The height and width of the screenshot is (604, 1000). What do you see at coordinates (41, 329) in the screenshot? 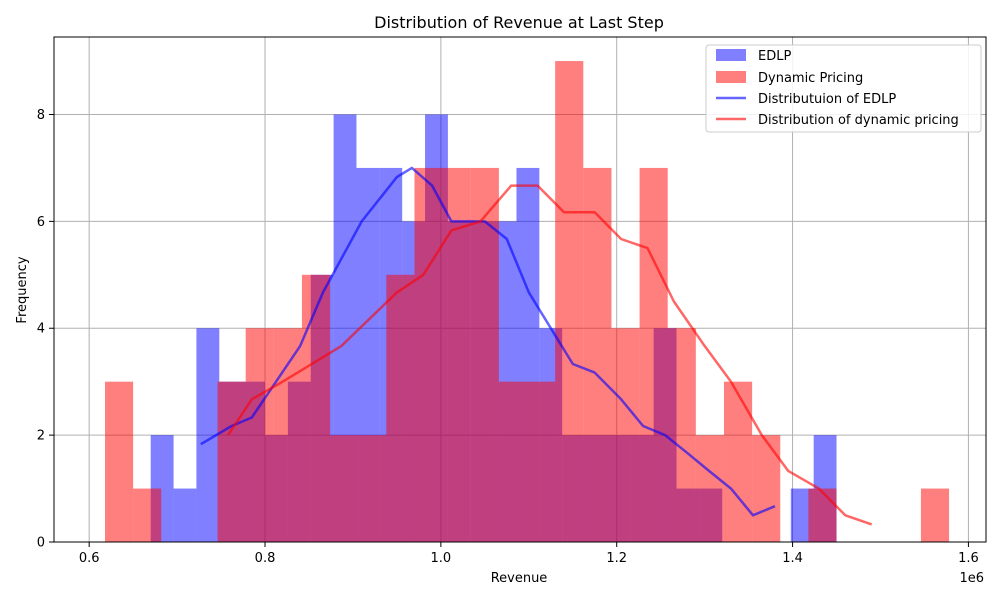
I see `y-tick-label: 4` at bounding box center [41, 329].